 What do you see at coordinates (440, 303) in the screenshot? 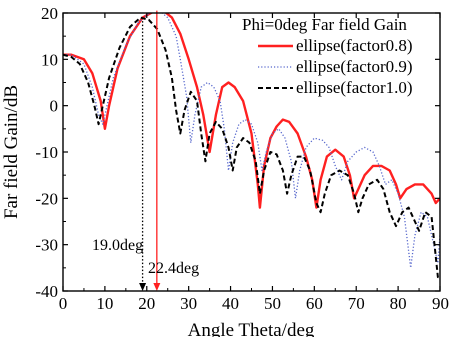
I see `x-tick-label: 90` at bounding box center [440, 303].